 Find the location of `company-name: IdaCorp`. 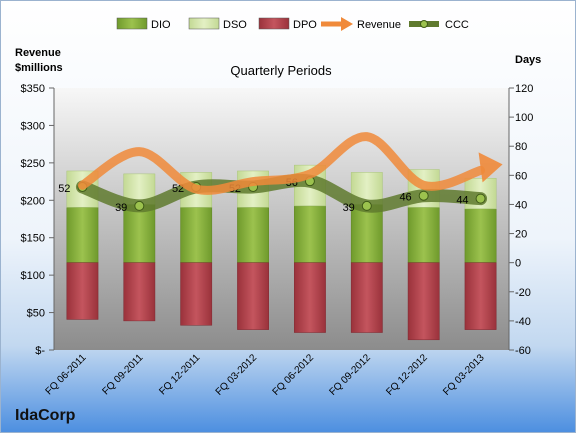

company-name: IdaCorp is located at coordinates (45, 415).